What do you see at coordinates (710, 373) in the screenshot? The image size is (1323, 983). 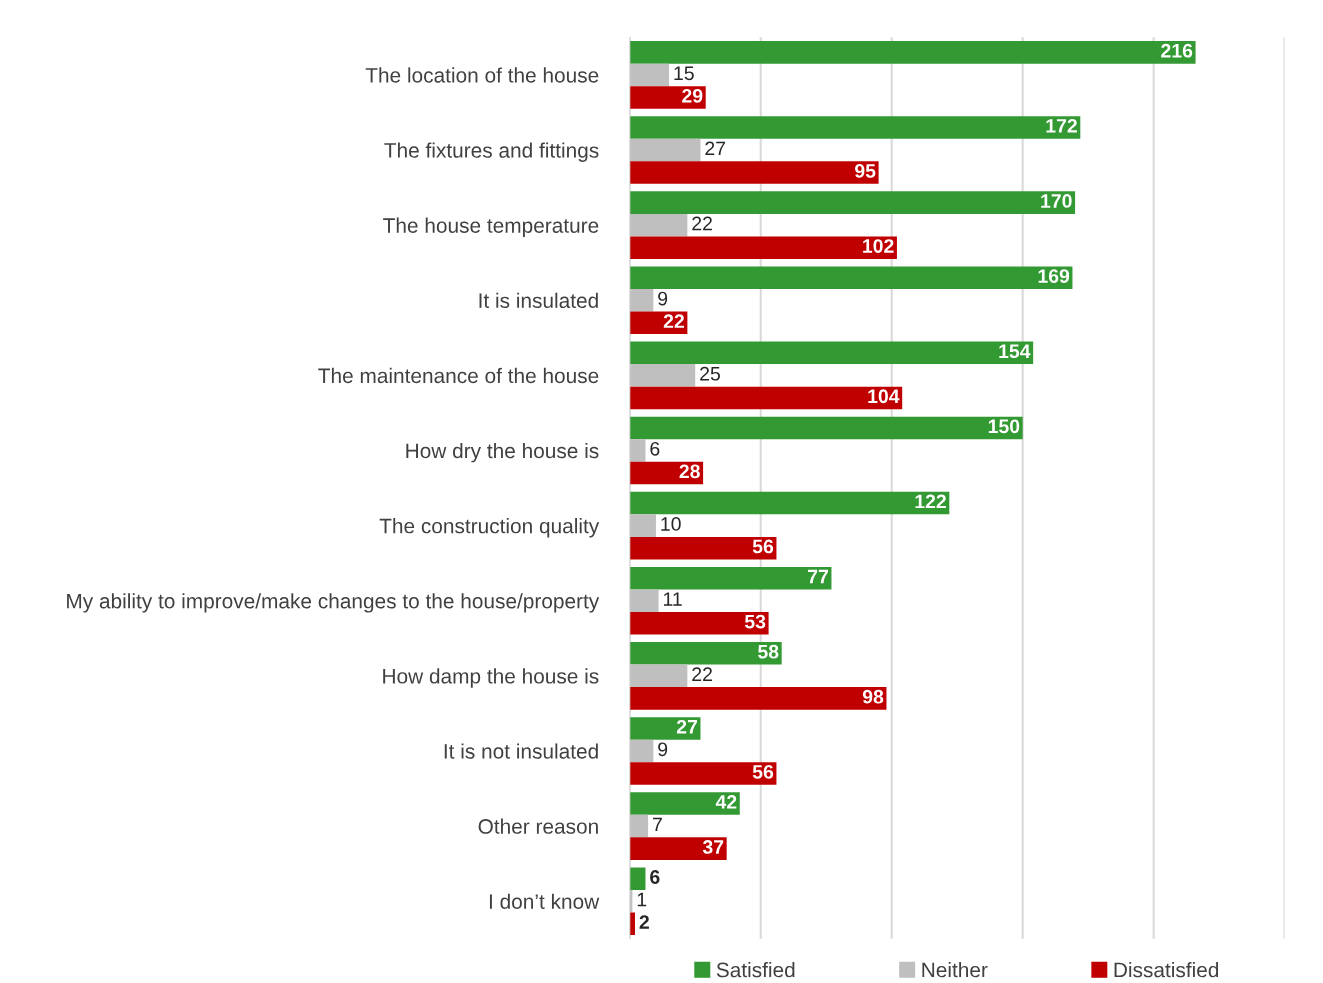 I see `data-label: 25` at bounding box center [710, 373].